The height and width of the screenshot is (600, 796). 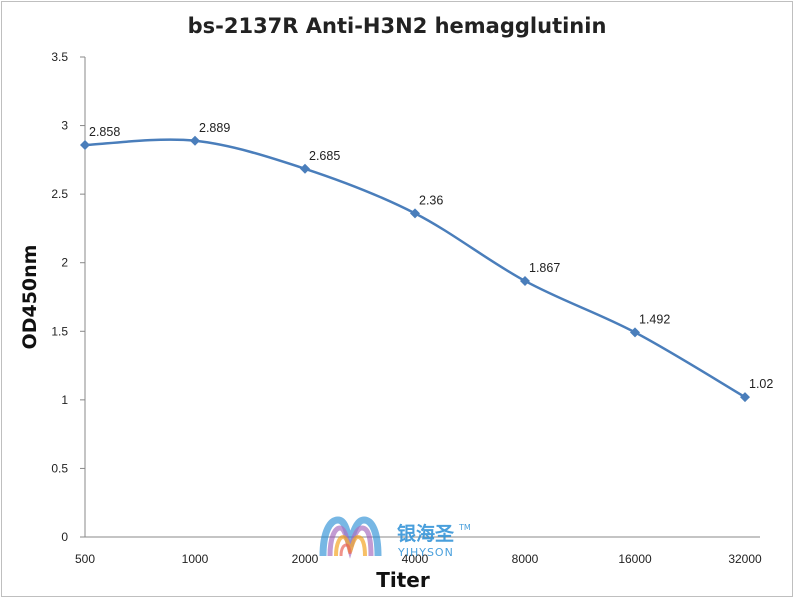 I want to click on y-tick-label: 2.5, so click(x=59, y=194).